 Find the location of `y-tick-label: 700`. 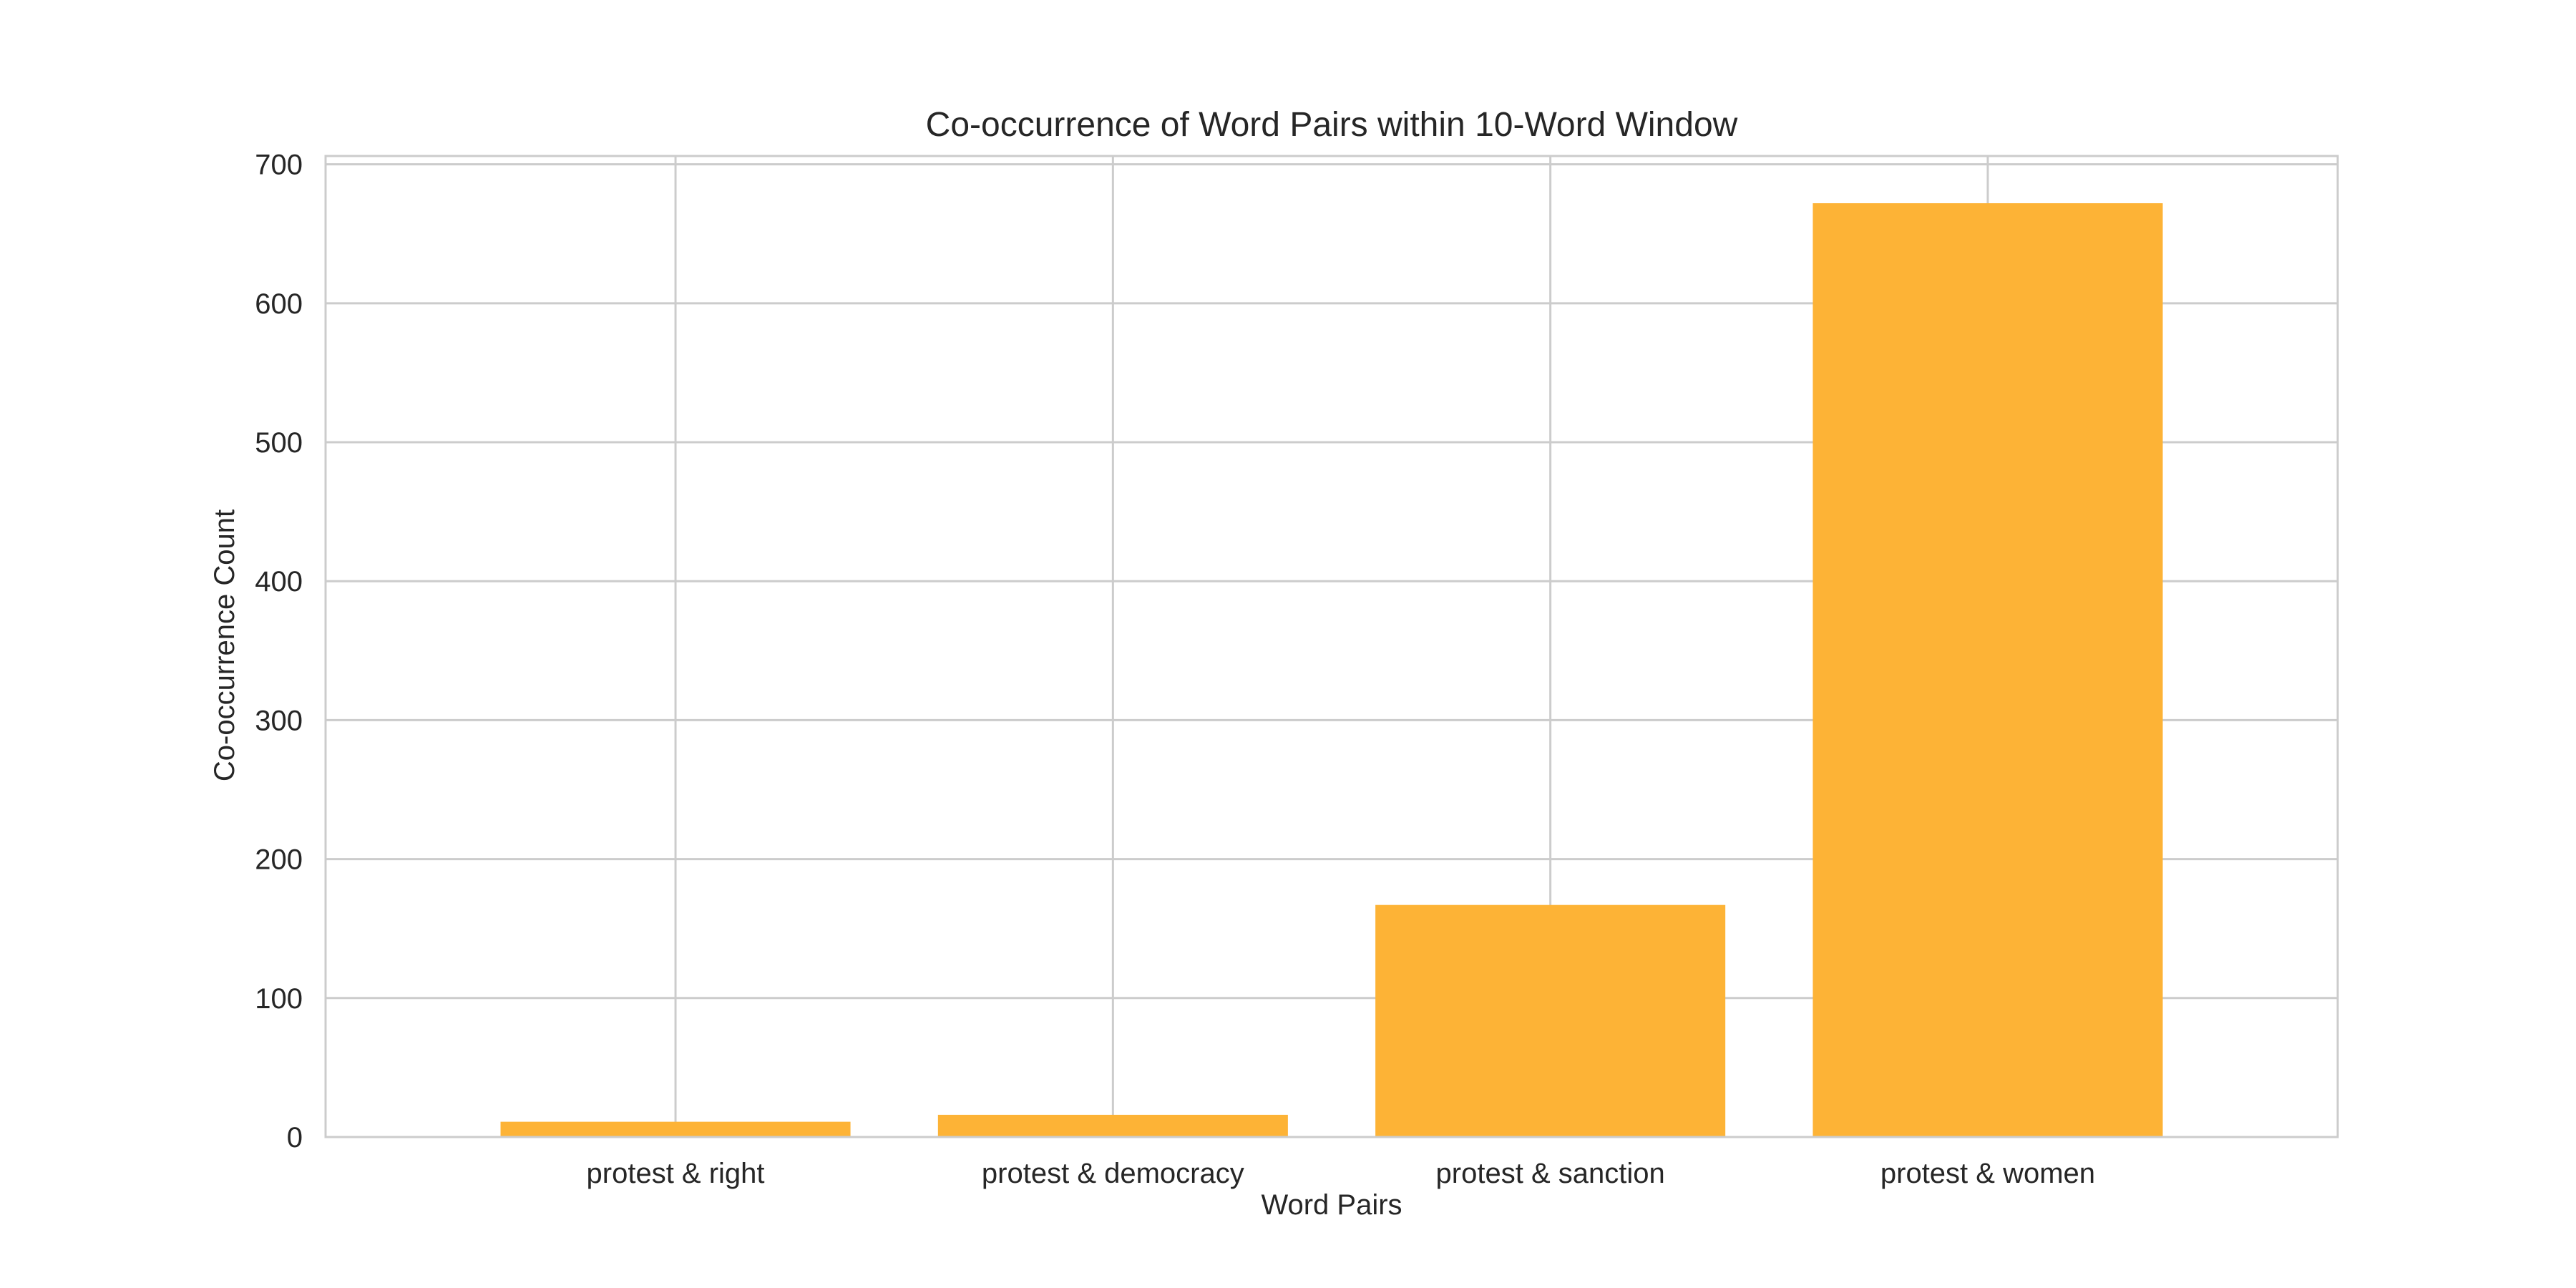

y-tick-label: 700 is located at coordinates (279, 165).